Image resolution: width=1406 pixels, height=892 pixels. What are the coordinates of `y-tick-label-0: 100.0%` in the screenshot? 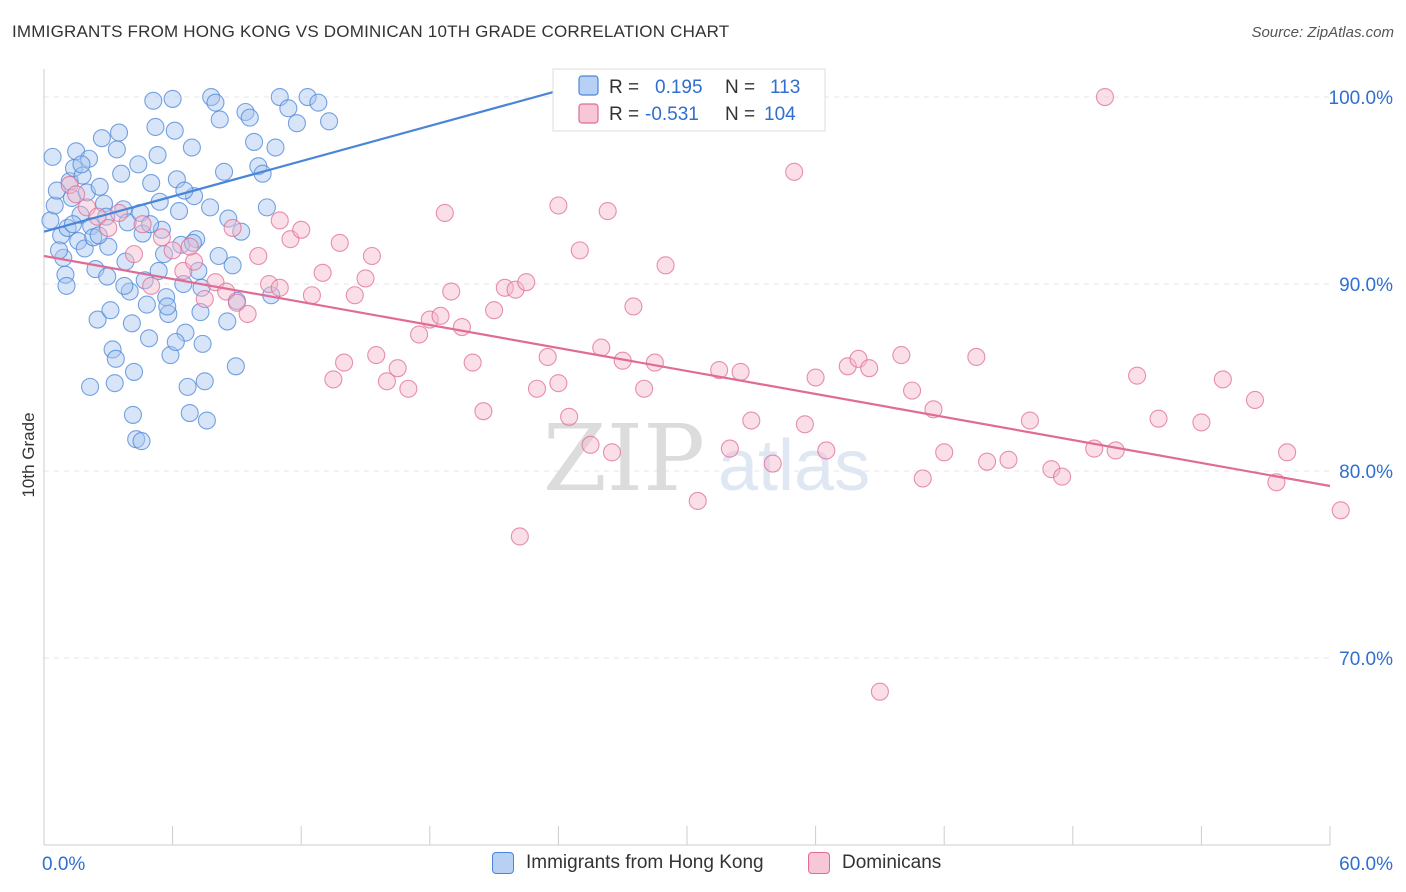 It's located at (1361, 98).